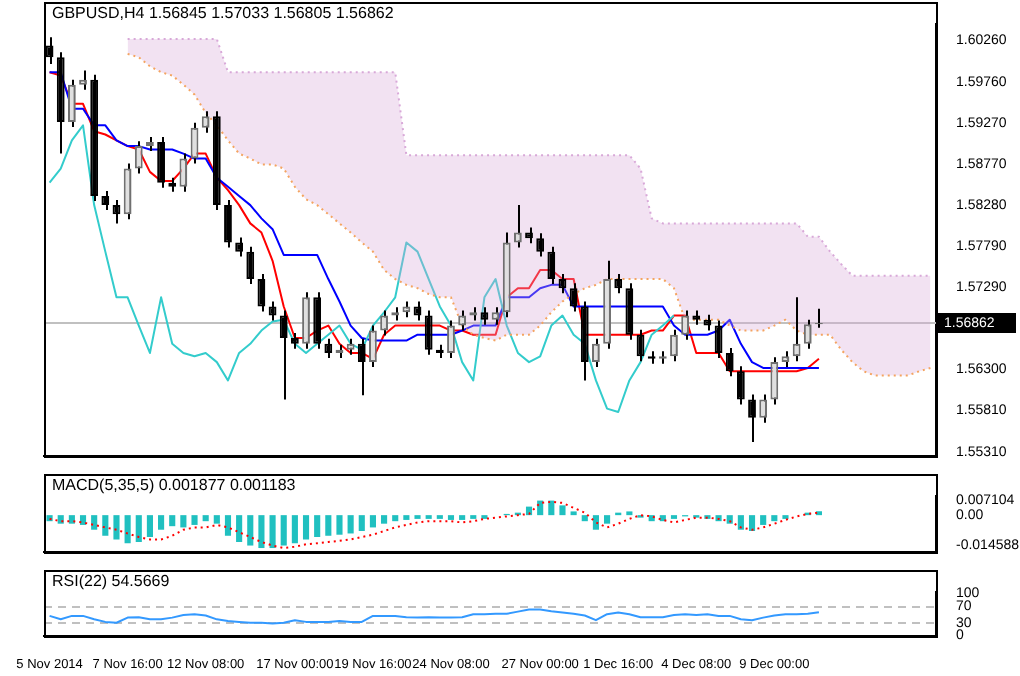 The width and height of the screenshot is (1020, 676). Describe the element at coordinates (434, 525) in the screenshot. I see `line-series` at that location.